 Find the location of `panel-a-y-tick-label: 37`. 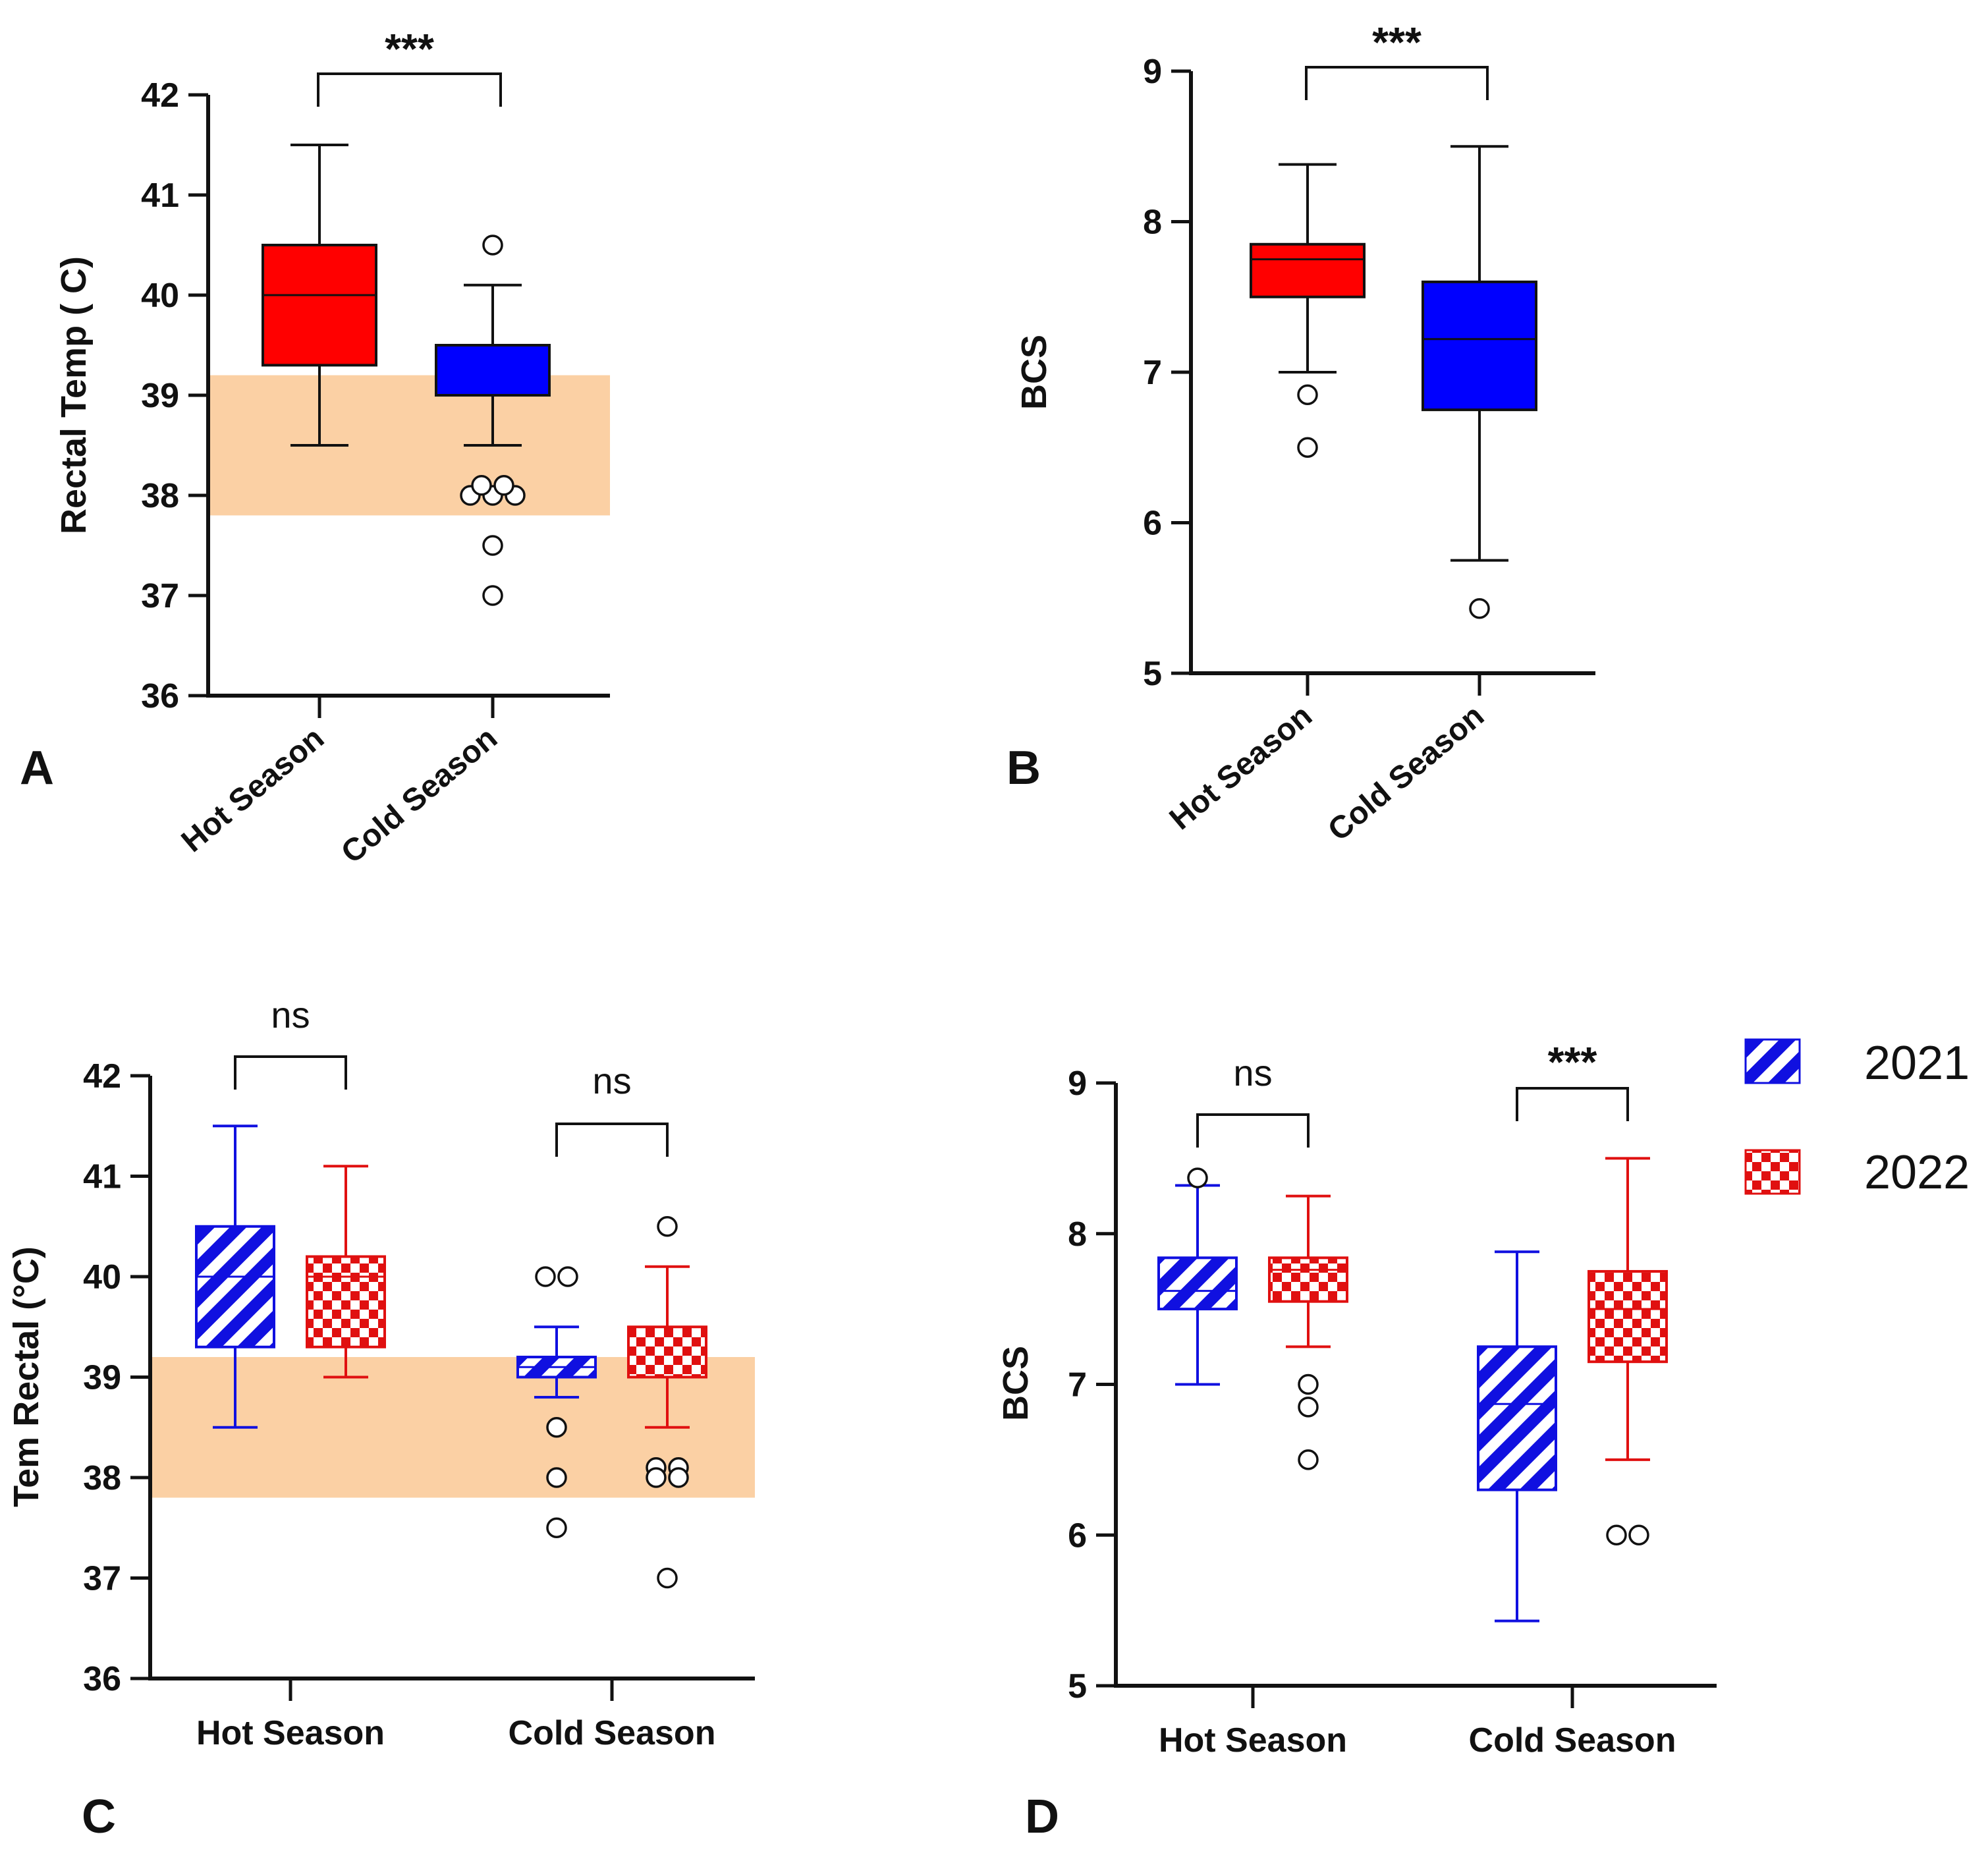

panel-a-y-tick-label: 37 is located at coordinates (160, 596).